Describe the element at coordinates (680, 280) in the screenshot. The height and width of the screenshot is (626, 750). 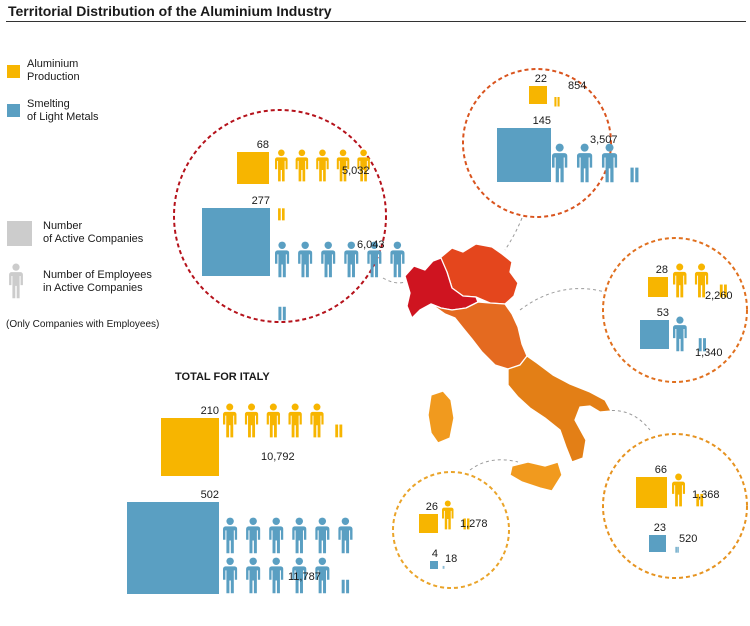
I see `center-production-employee-icon` at that location.